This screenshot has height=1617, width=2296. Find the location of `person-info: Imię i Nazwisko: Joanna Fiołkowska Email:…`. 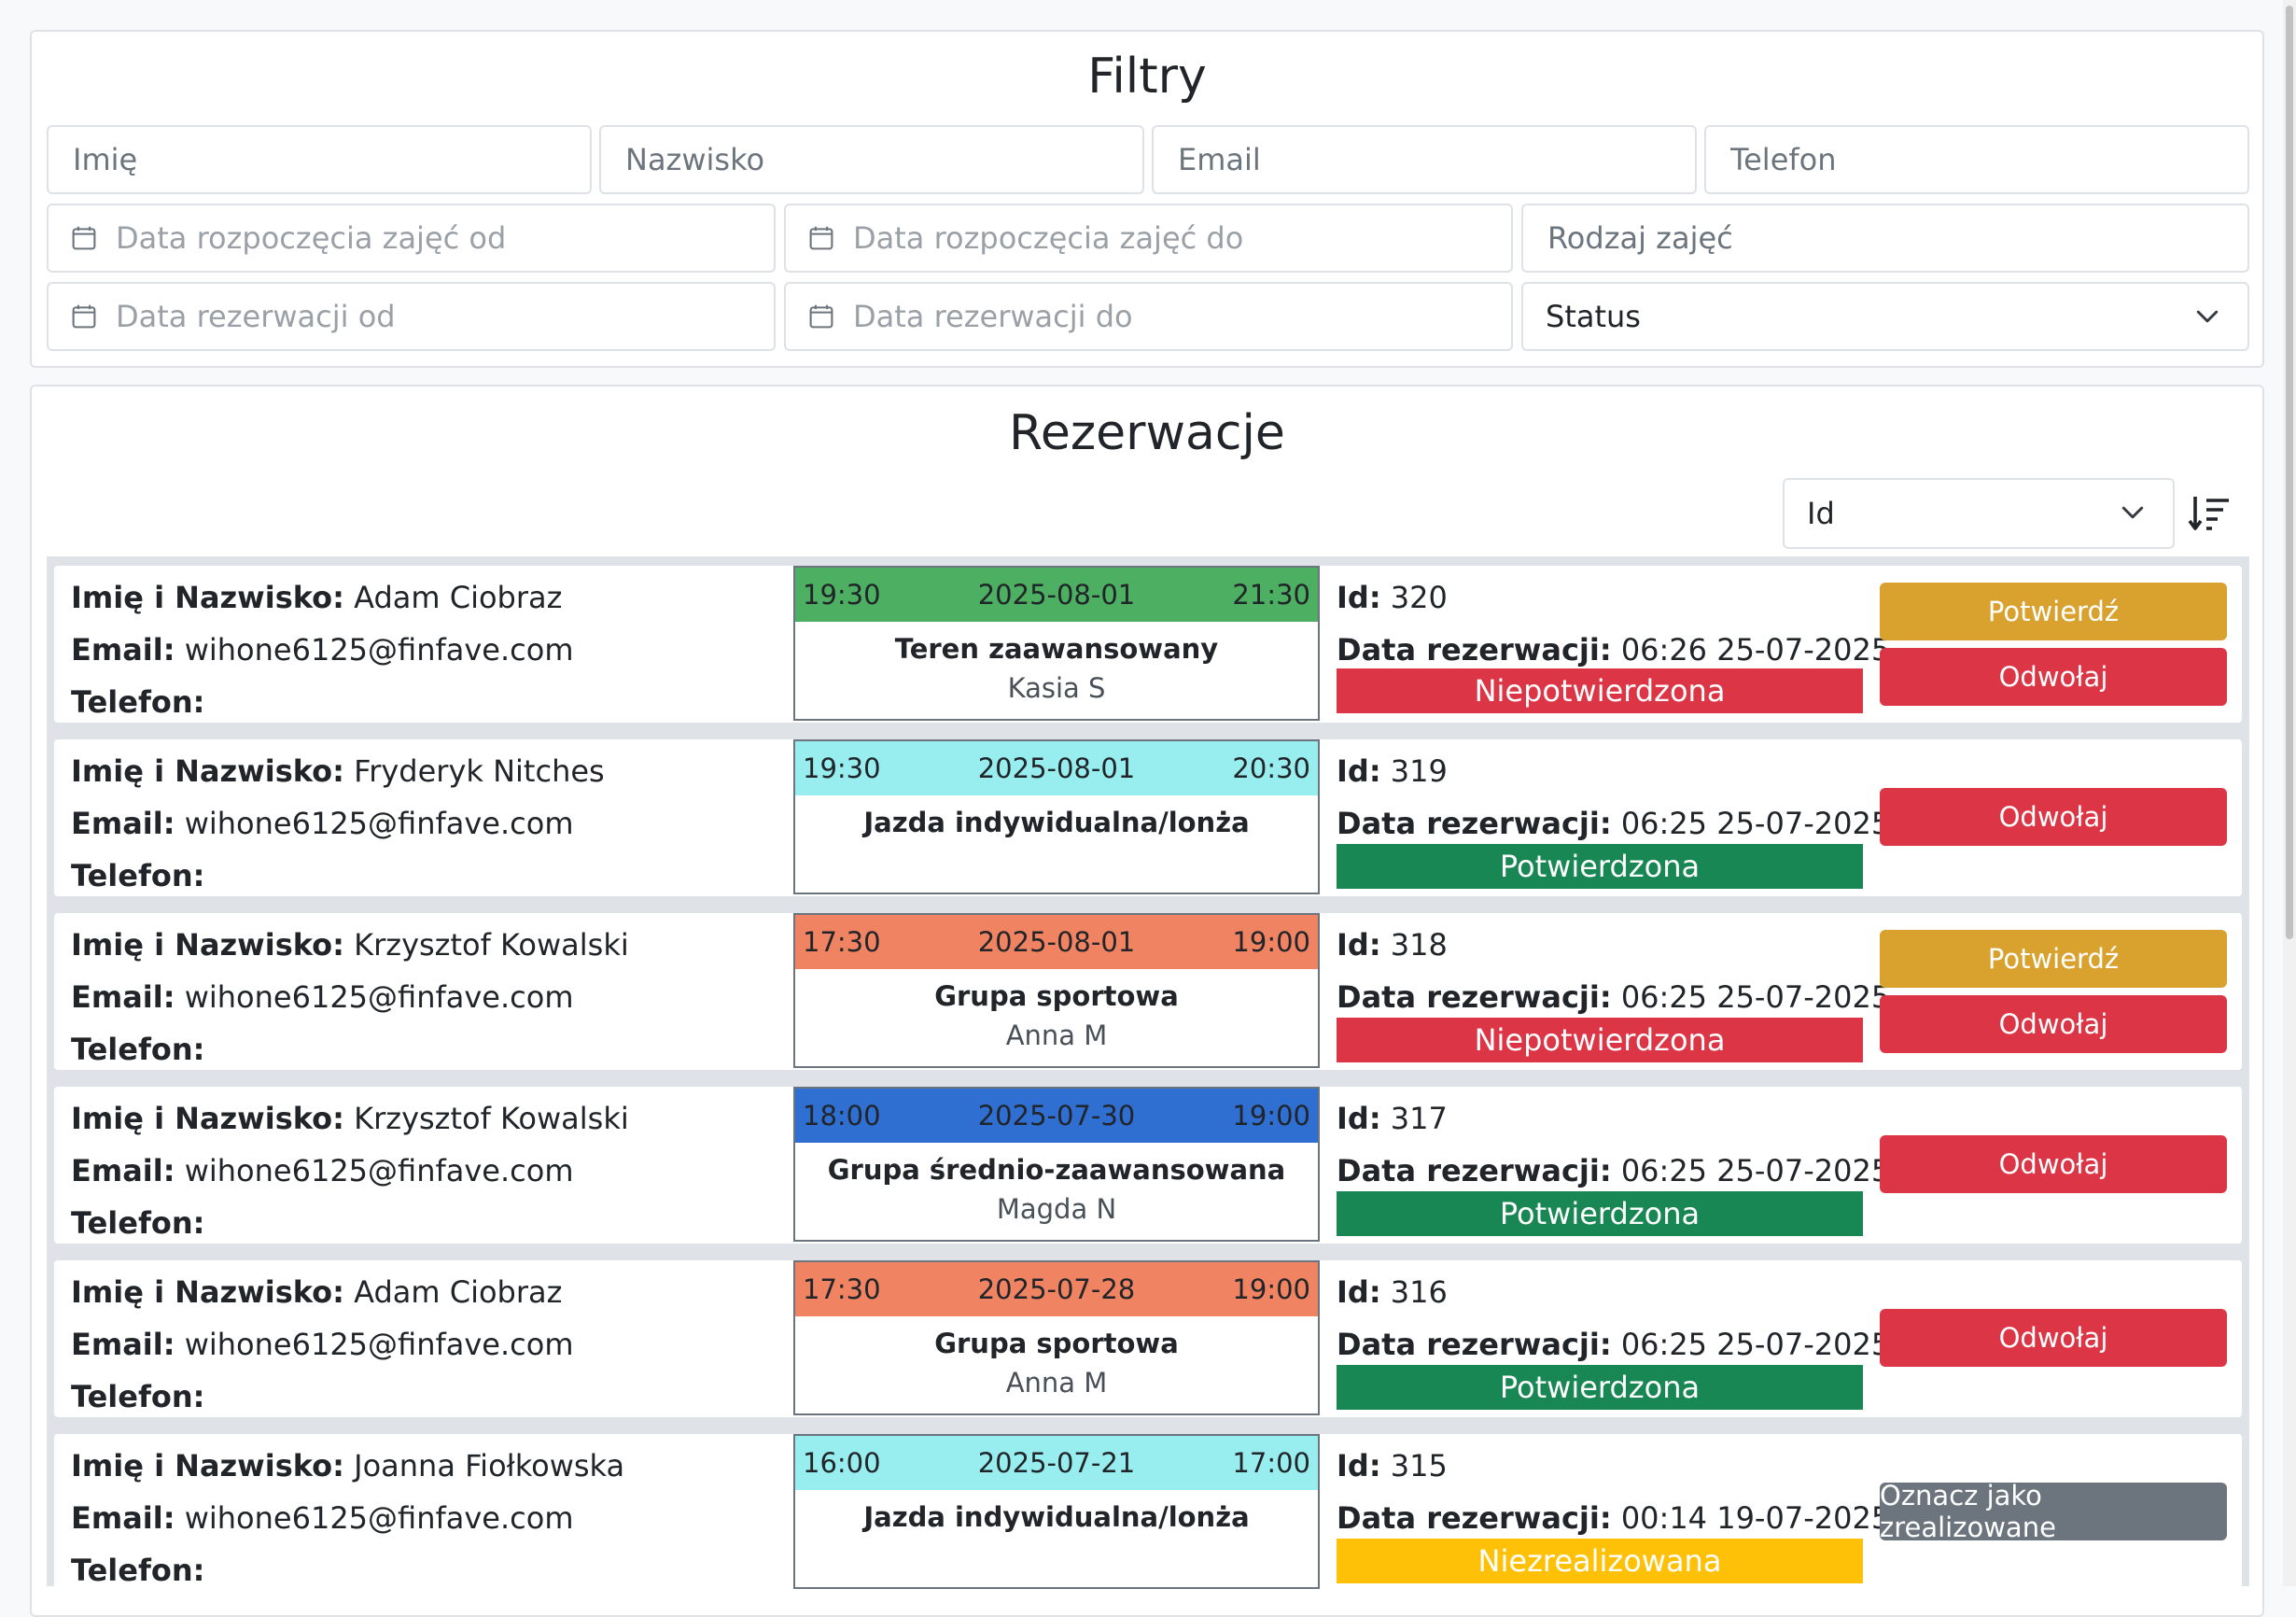

person-info: Imię i Nazwisko: Joanna Fiołkowska Email:… is located at coordinates (347, 1518).